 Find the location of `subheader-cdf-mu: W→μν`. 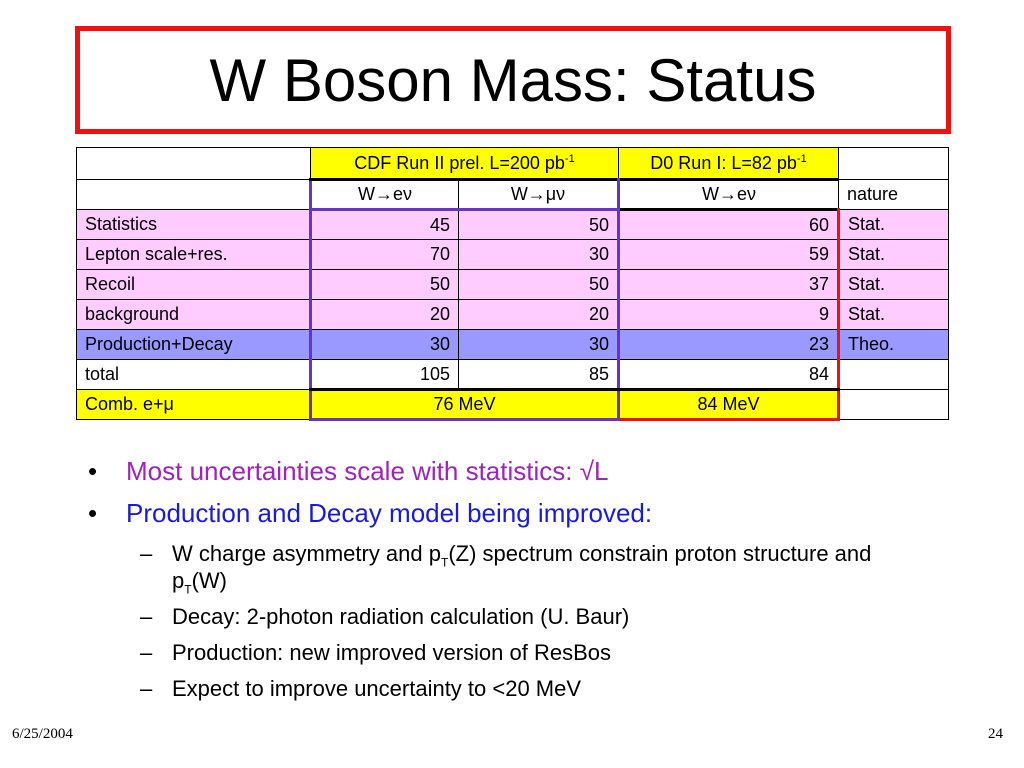

subheader-cdf-mu: W→μν is located at coordinates (539, 194).